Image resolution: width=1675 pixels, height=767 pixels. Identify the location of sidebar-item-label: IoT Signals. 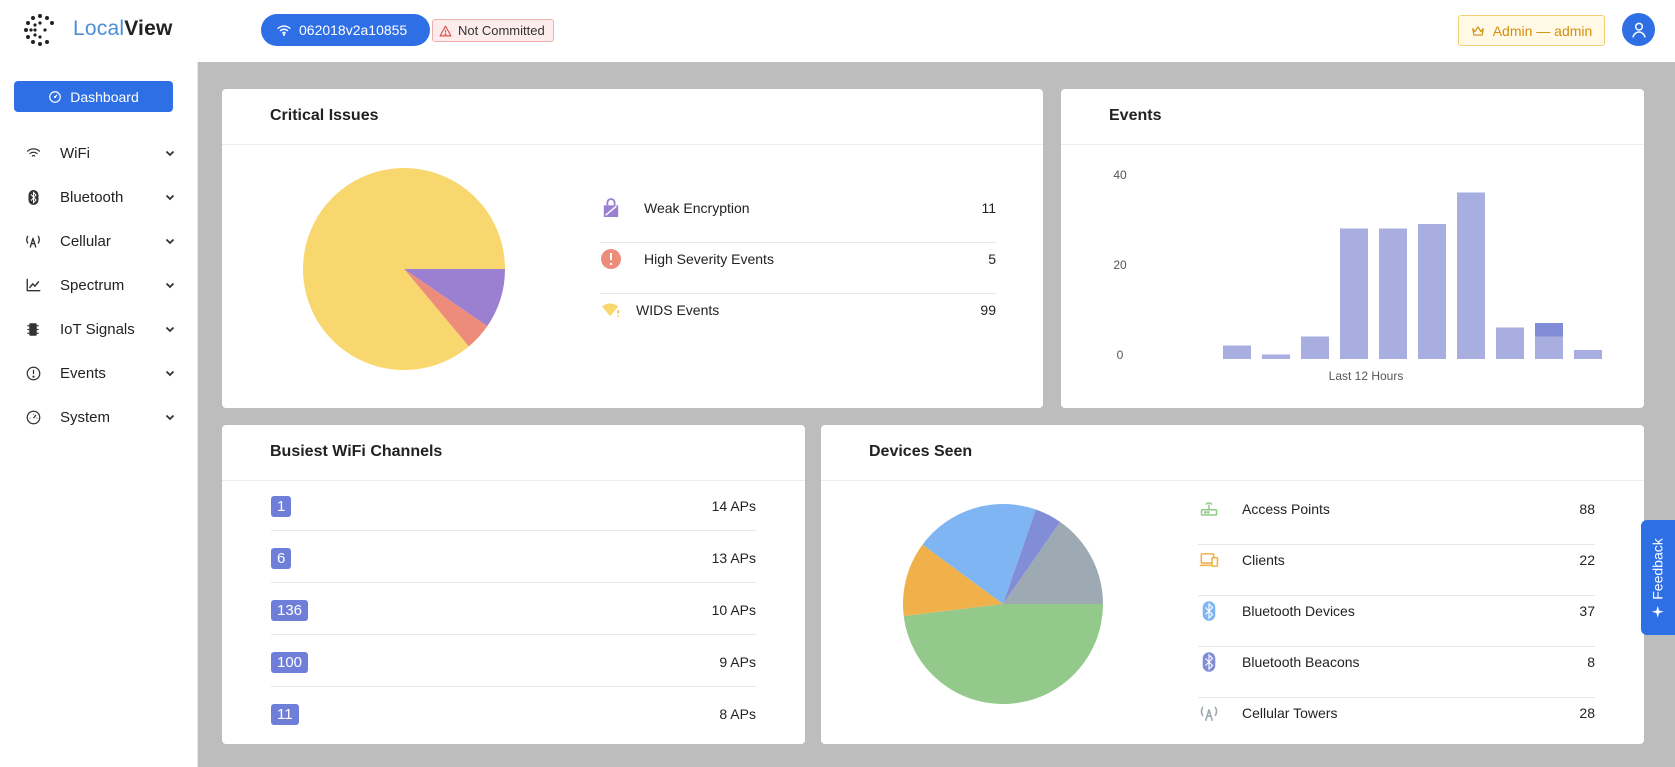
(97, 329).